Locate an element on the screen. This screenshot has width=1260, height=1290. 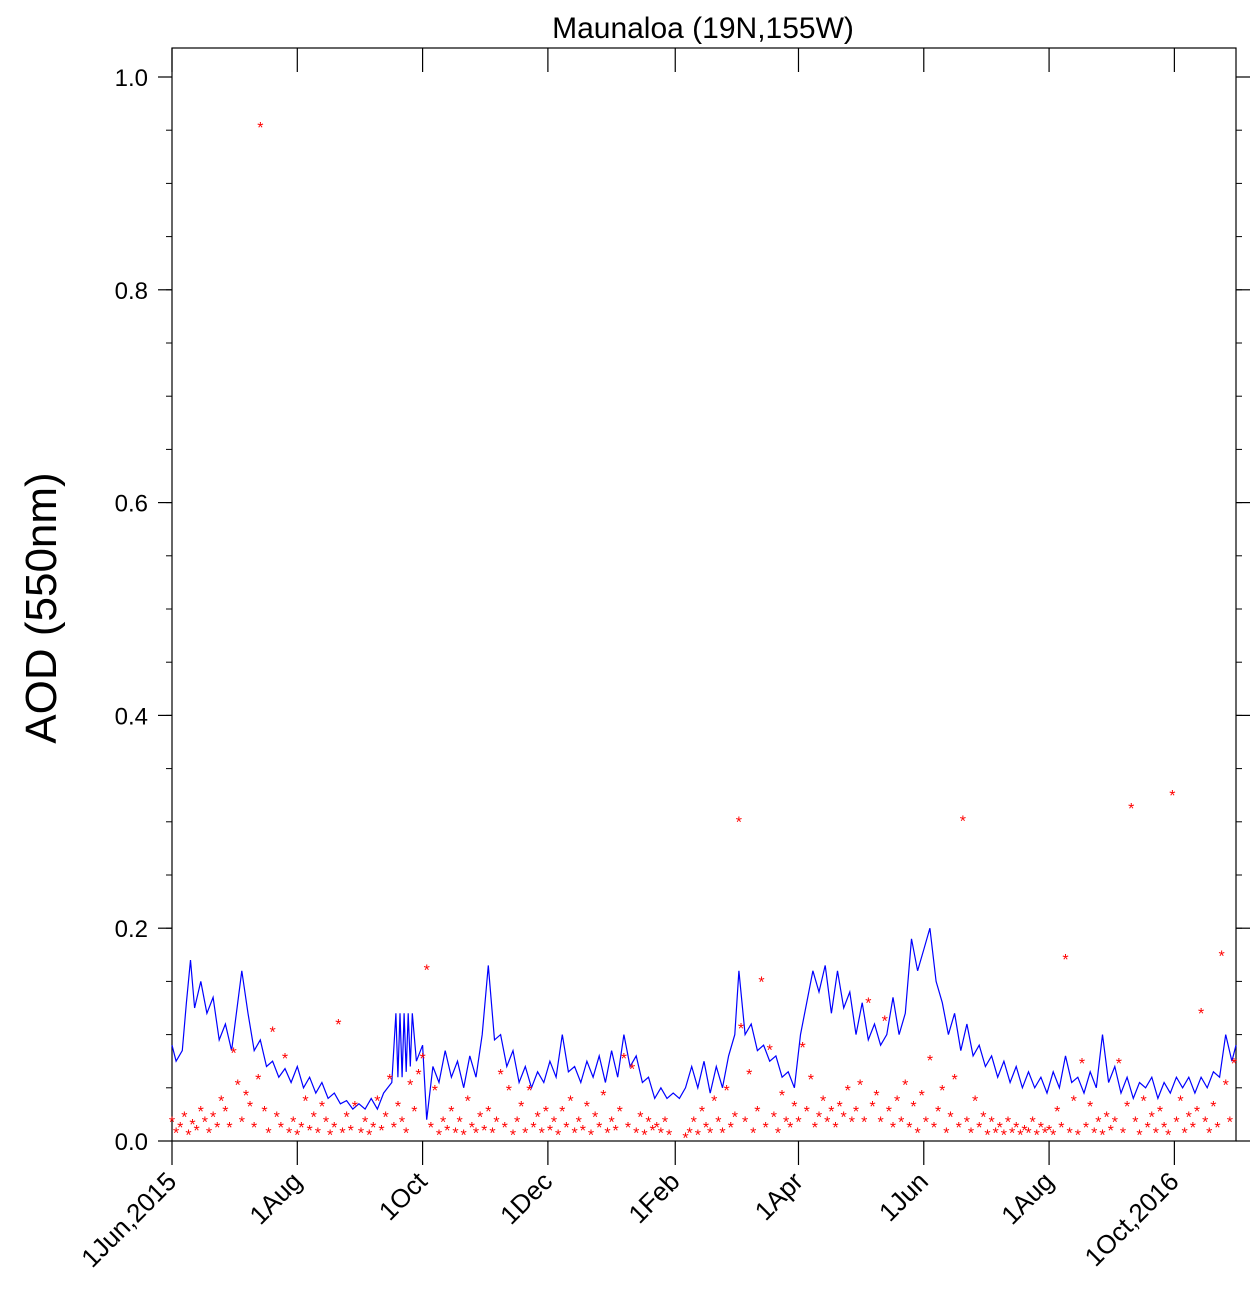
x-tick-label: 1Dec is located at coordinates (526, 1198).